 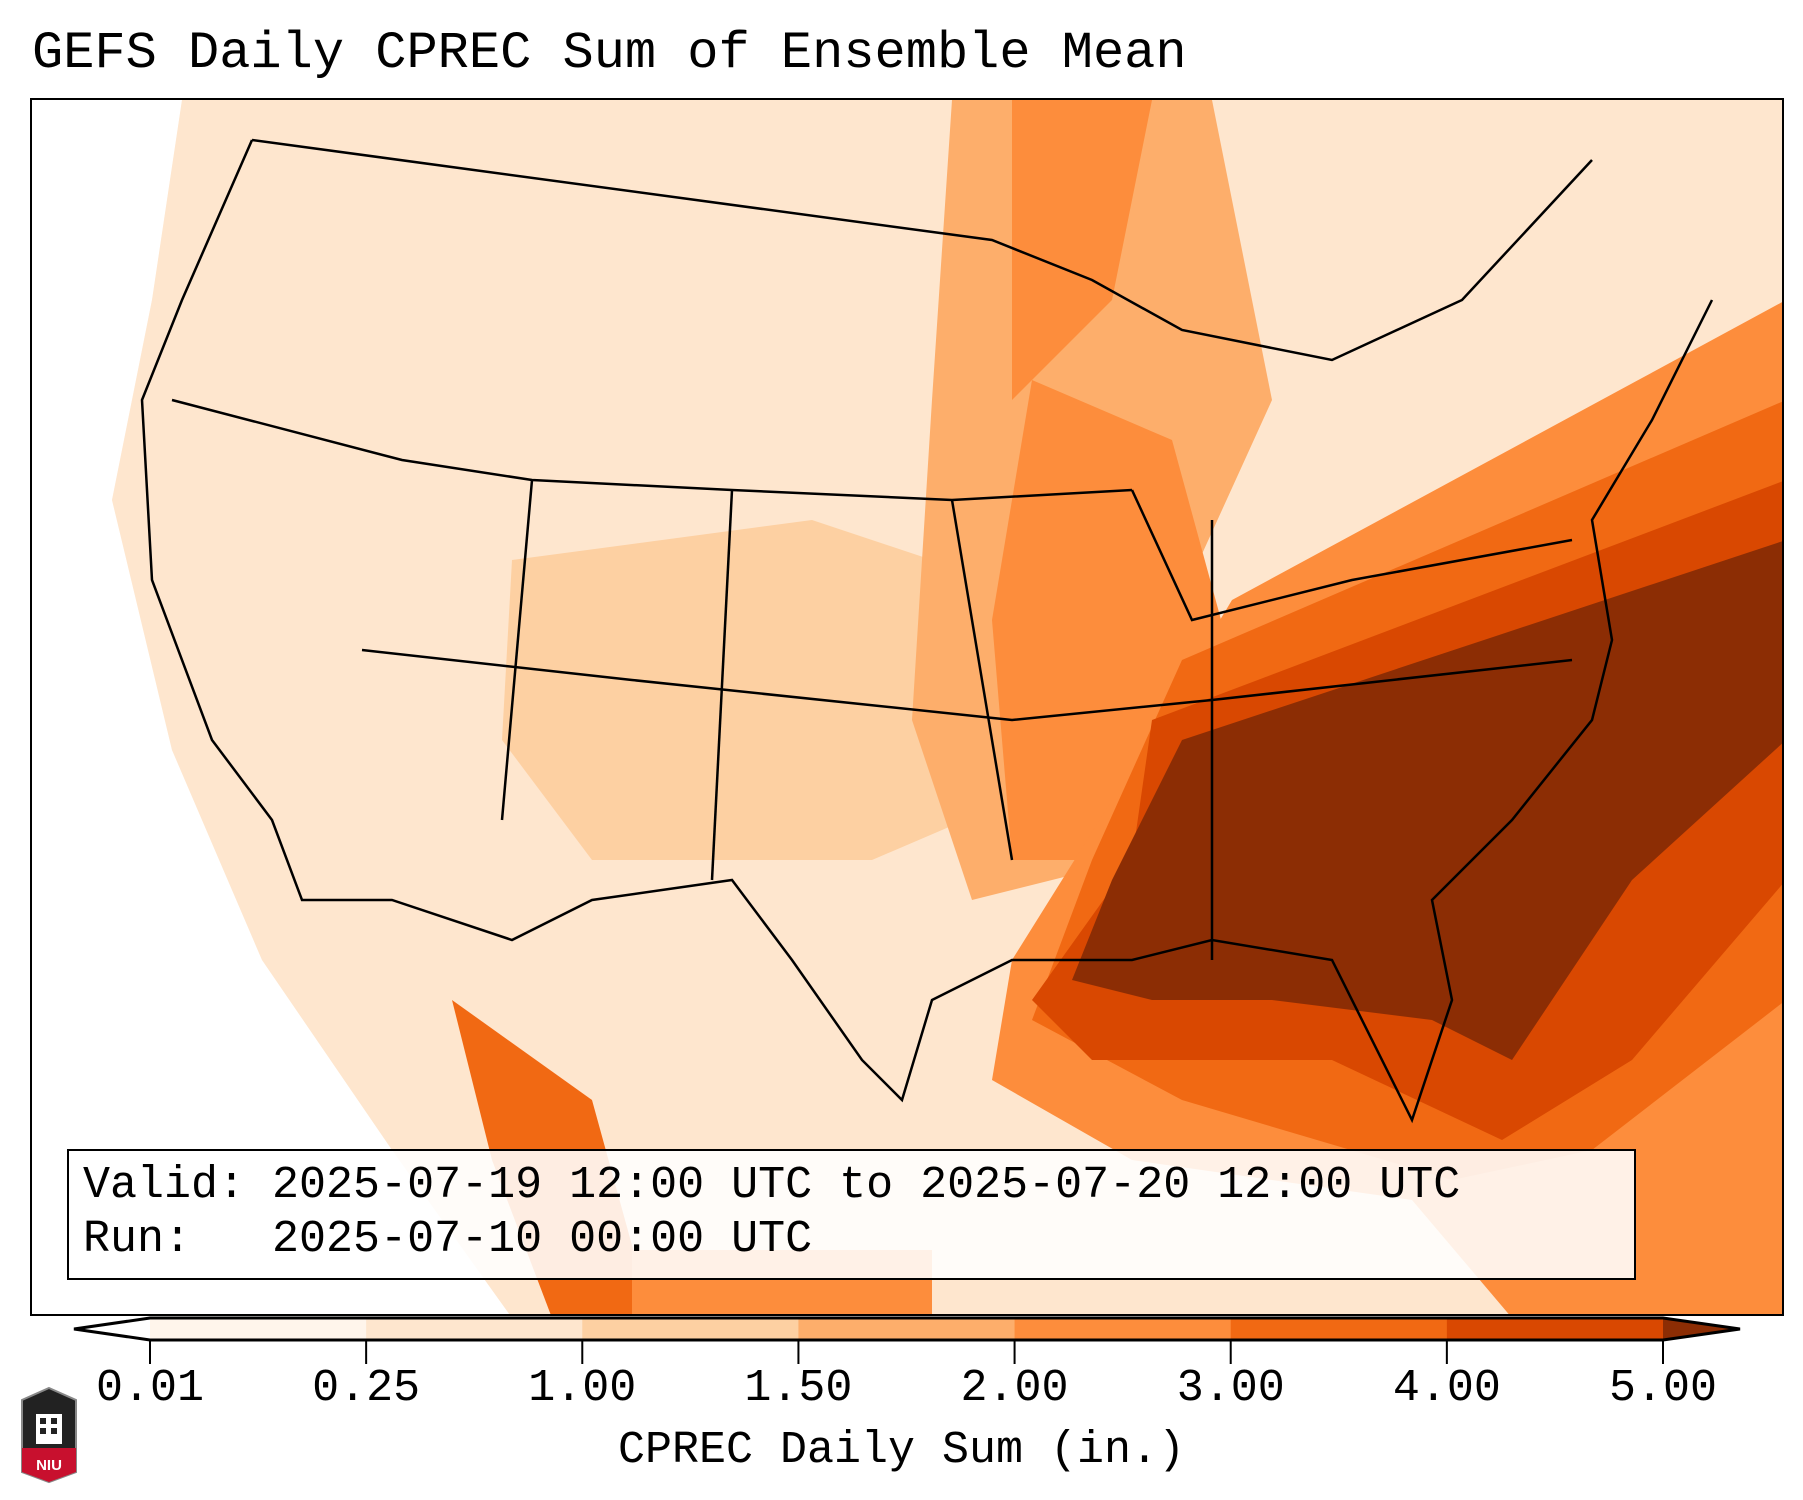 I want to click on run-label: Run:, so click(x=137, y=1239).